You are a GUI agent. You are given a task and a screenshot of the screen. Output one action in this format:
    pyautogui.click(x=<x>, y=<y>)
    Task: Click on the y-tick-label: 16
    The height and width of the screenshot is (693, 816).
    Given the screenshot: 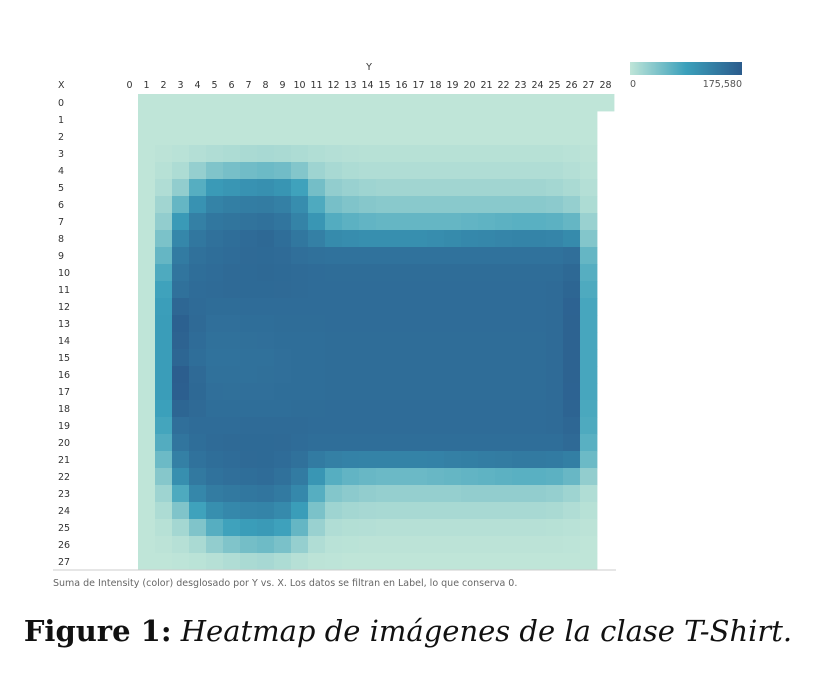 What is the action you would take?
    pyautogui.click(x=64, y=375)
    